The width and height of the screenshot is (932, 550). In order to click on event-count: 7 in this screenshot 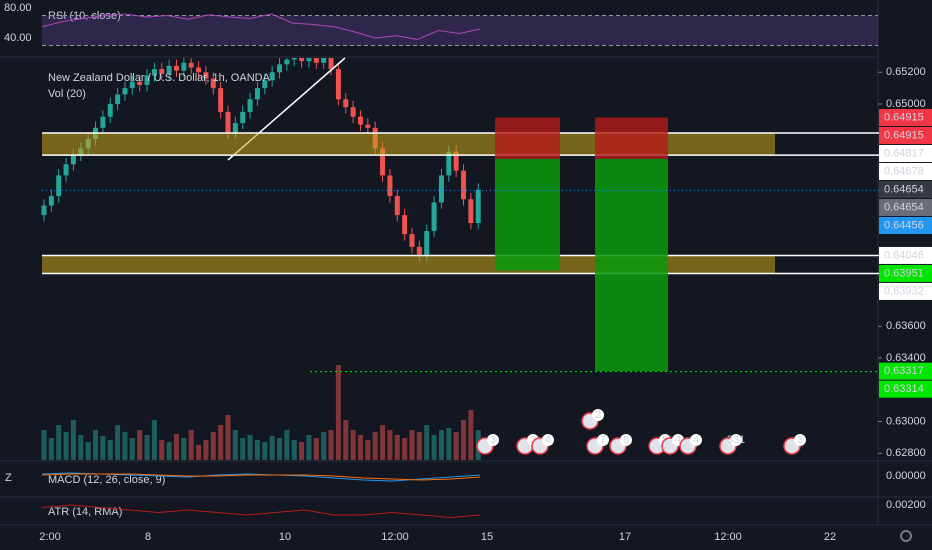, I will do `click(603, 440)`.